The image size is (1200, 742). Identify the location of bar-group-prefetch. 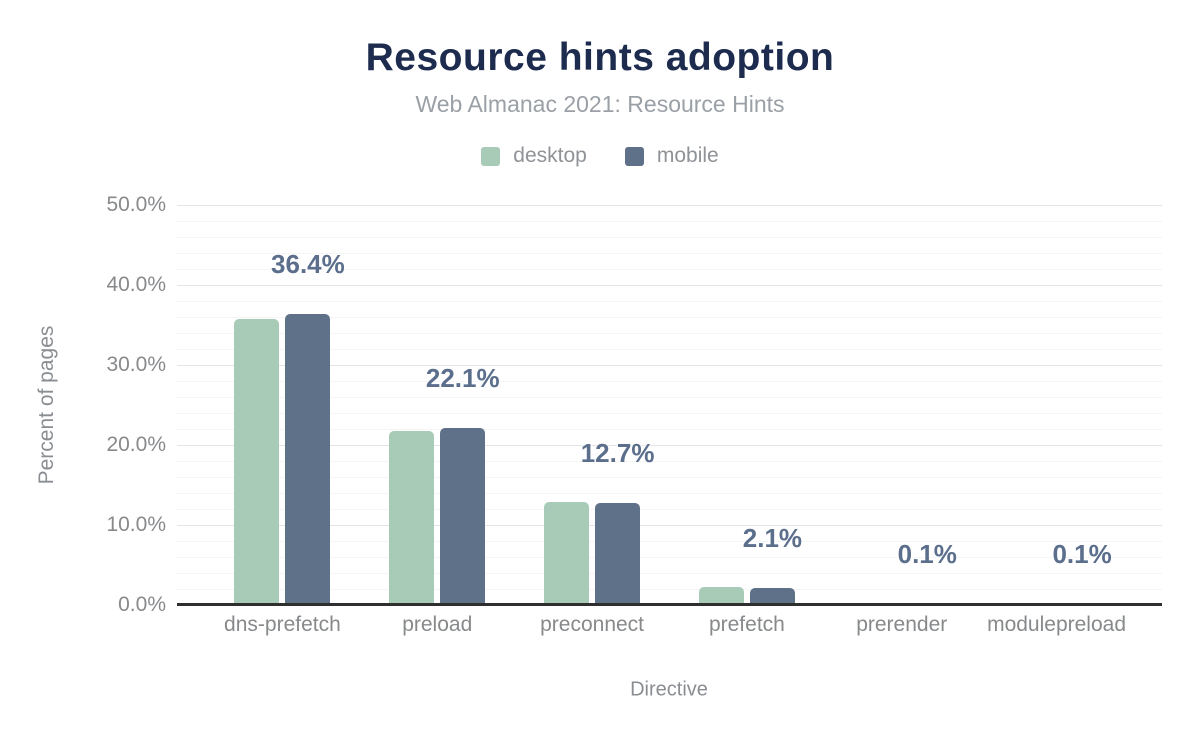
(746, 595).